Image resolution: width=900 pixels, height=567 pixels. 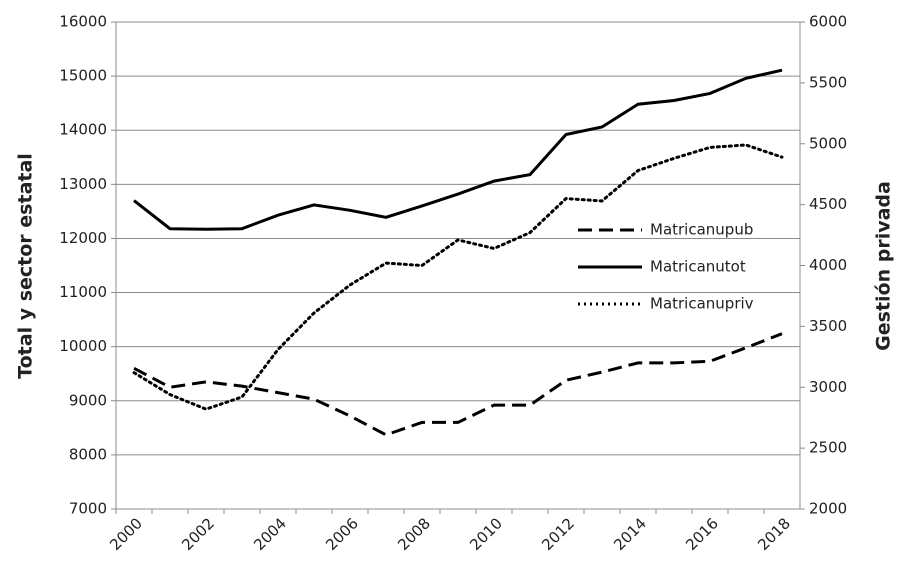 What do you see at coordinates (828, 82) in the screenshot?
I see `y2-tick-label: 5500` at bounding box center [828, 82].